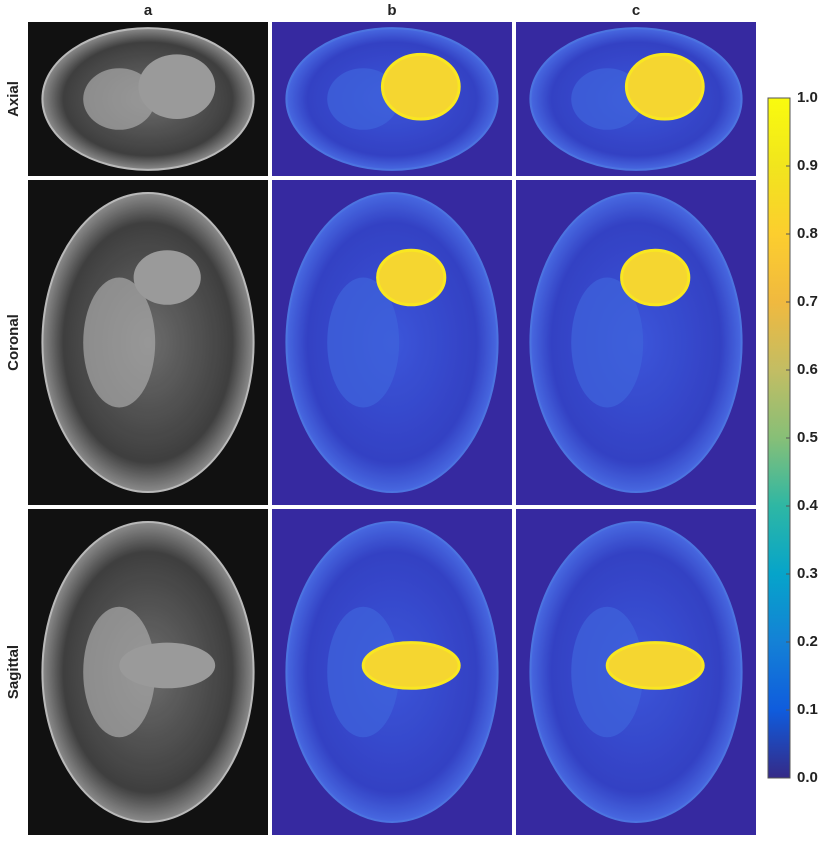  Describe the element at coordinates (807, 777) in the screenshot. I see `colorbar-tick-label: 0.0` at that location.